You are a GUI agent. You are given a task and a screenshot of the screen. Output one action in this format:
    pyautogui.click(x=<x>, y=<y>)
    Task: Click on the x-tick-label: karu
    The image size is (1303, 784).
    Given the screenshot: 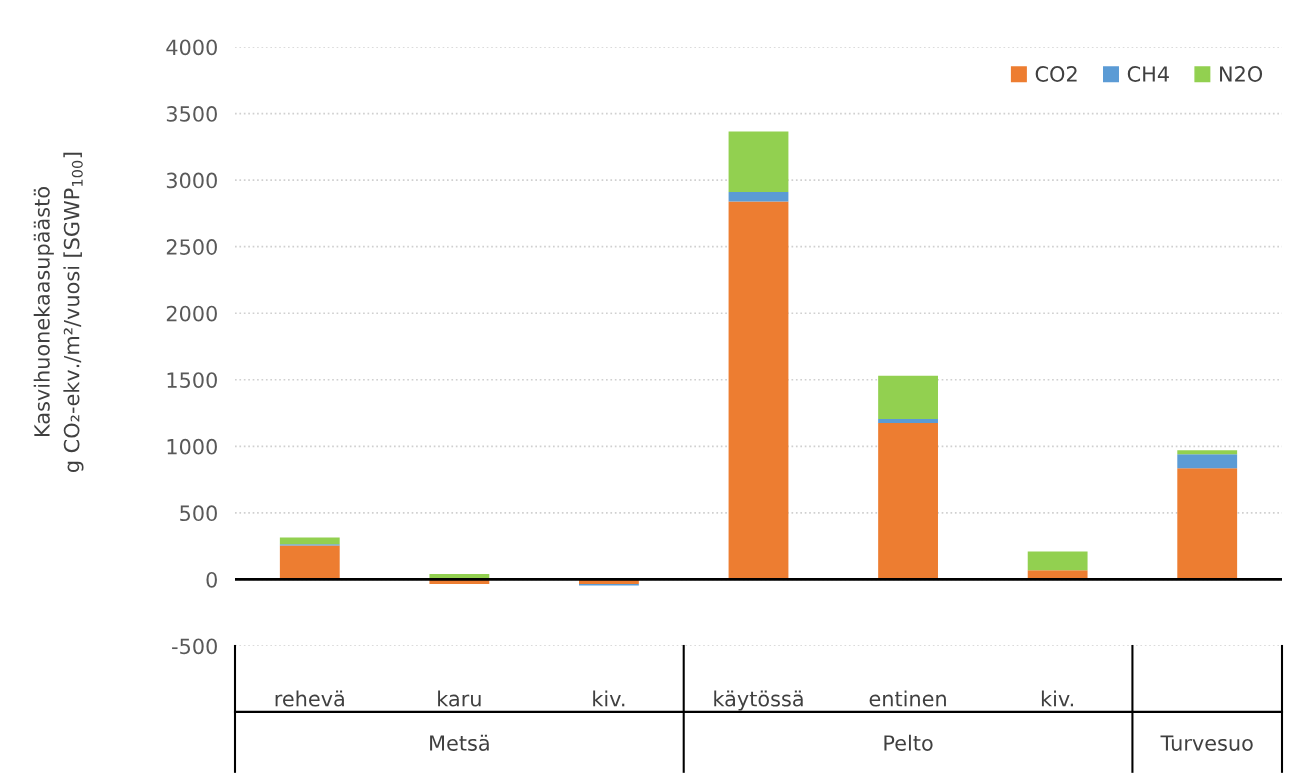 What is the action you would take?
    pyautogui.click(x=459, y=698)
    